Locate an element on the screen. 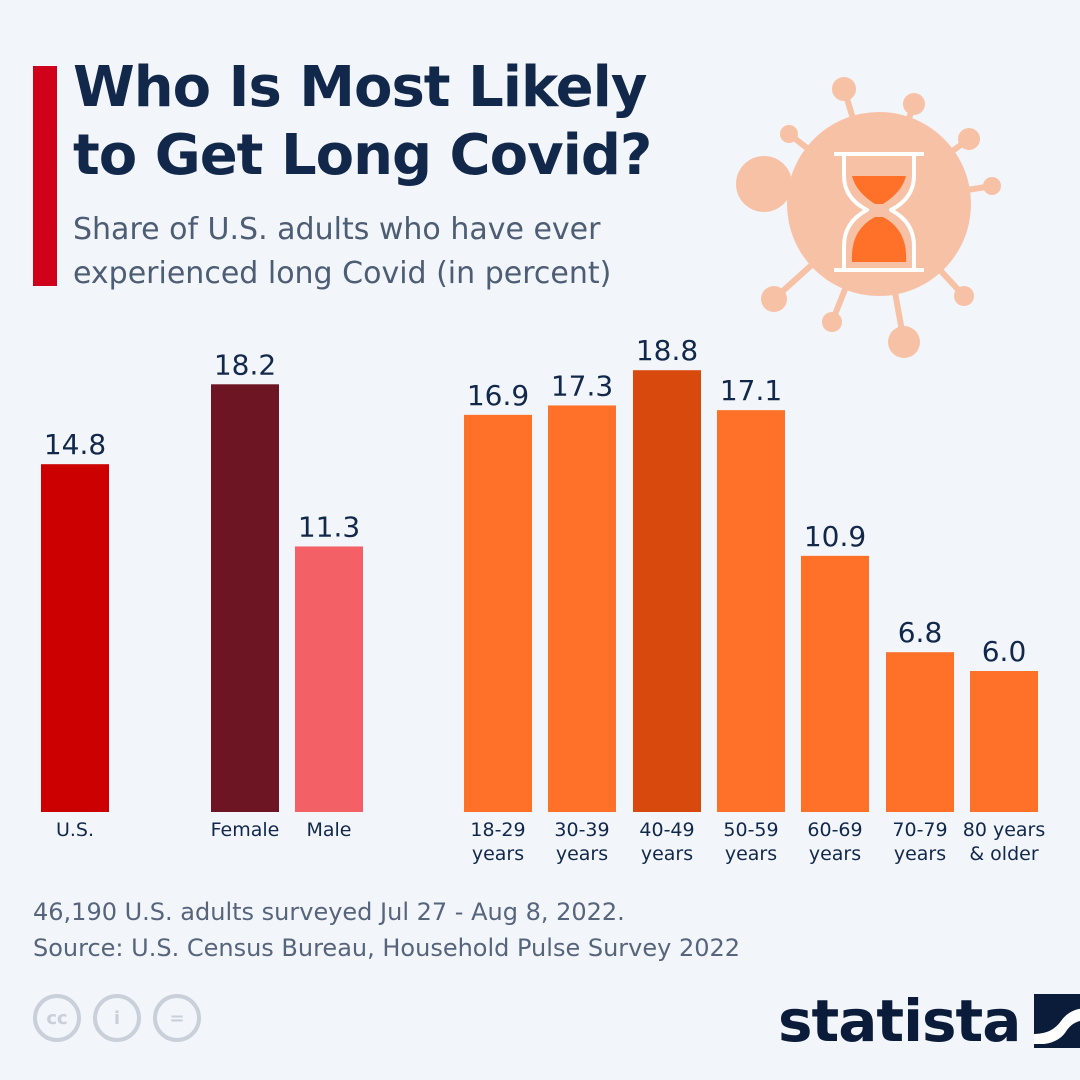  bar-u-s is located at coordinates (75, 638).